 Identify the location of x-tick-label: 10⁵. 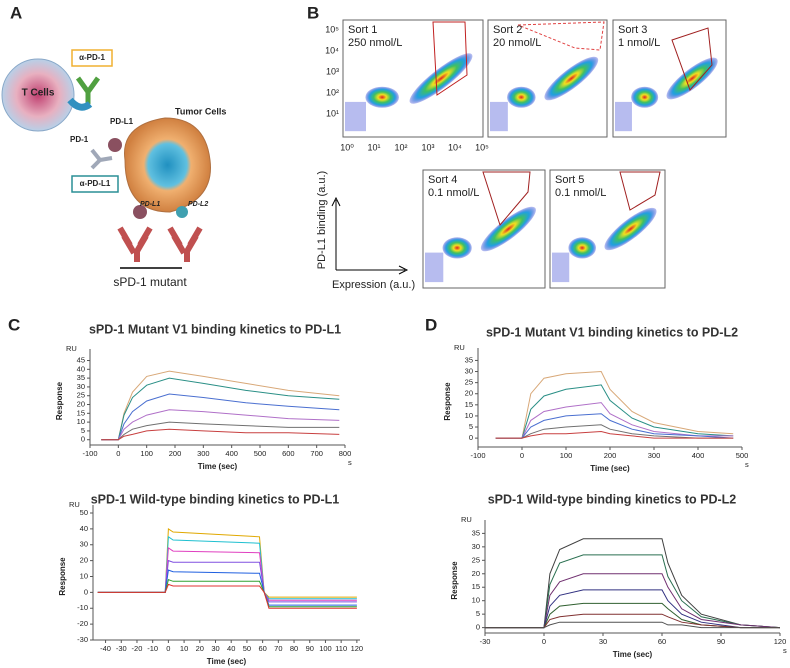
(482, 147).